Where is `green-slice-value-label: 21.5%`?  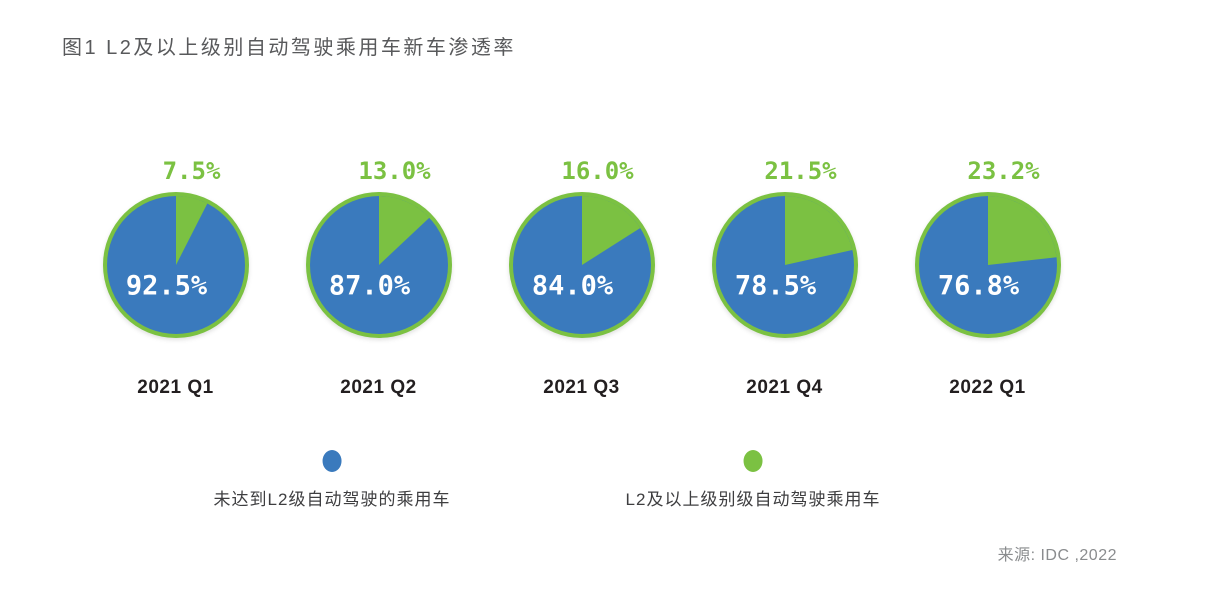 green-slice-value-label: 21.5% is located at coordinates (800, 171).